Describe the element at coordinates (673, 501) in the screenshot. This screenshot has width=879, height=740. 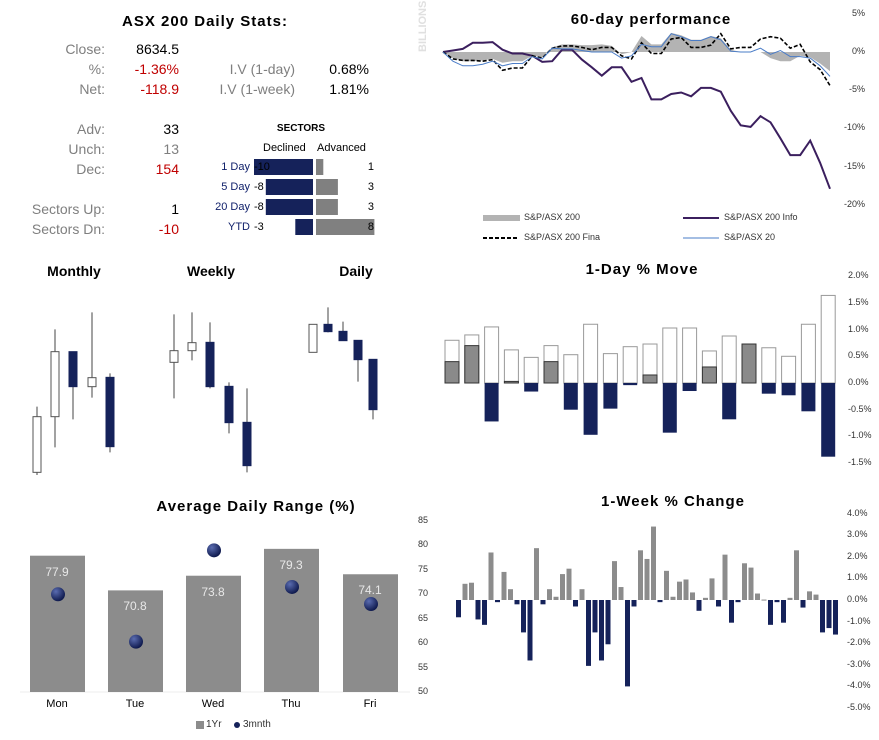
I see `one-week-change-title: 1-Week % Change` at that location.